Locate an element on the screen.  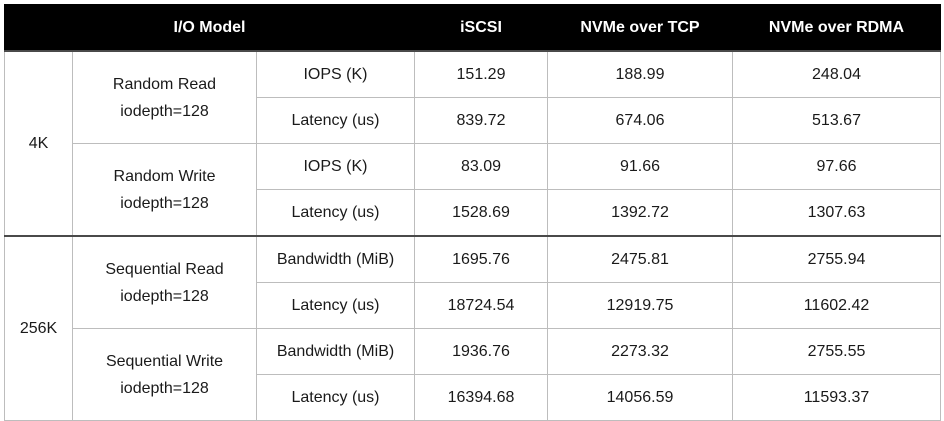
table-row: Latency (us) 839.72 674.06 513.67 is located at coordinates (473, 120).